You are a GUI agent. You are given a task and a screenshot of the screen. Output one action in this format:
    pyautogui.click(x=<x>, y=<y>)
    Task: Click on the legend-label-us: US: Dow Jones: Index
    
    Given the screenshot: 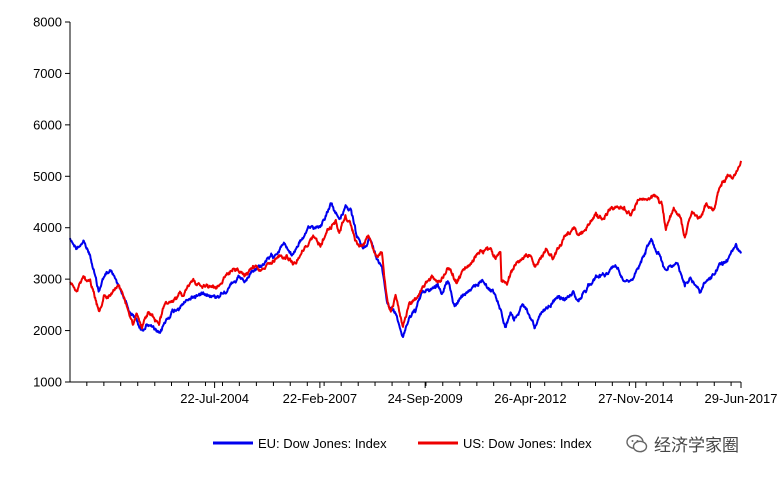 What is the action you would take?
    pyautogui.click(x=527, y=443)
    